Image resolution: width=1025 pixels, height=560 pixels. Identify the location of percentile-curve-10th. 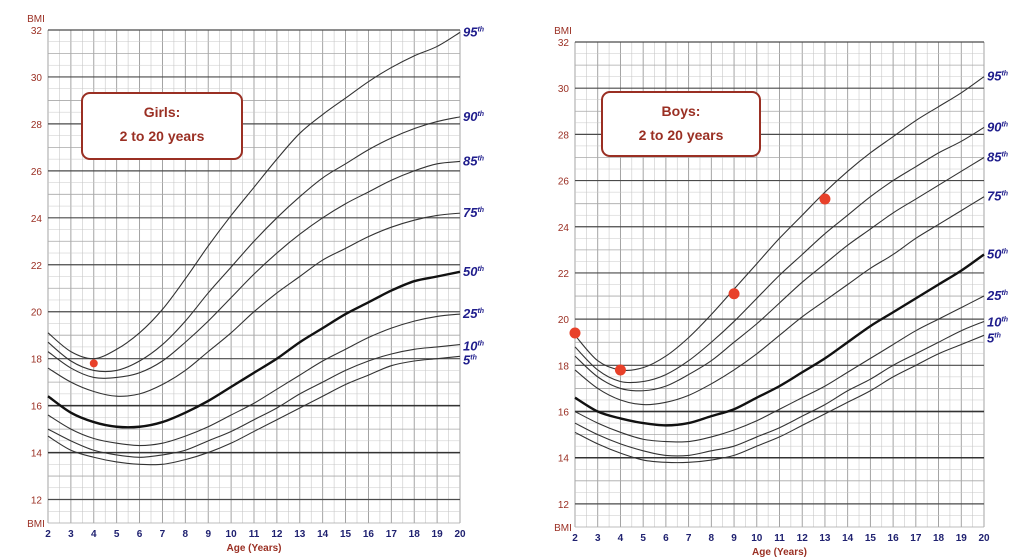
(254, 401).